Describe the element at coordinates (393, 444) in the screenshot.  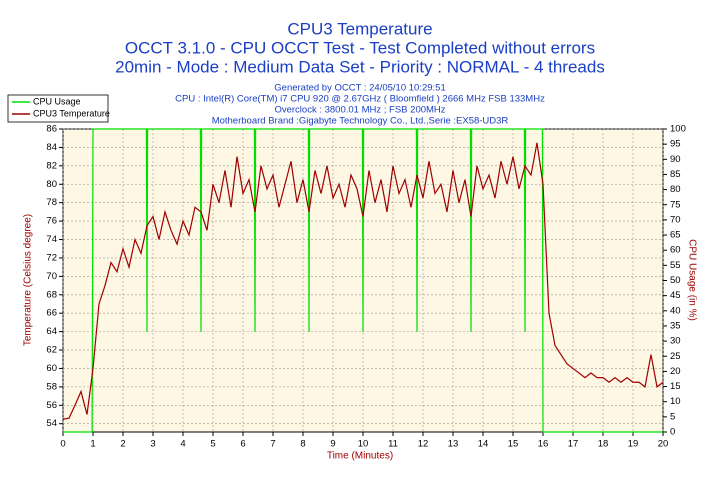
I see `x-tick-label: 11` at that location.